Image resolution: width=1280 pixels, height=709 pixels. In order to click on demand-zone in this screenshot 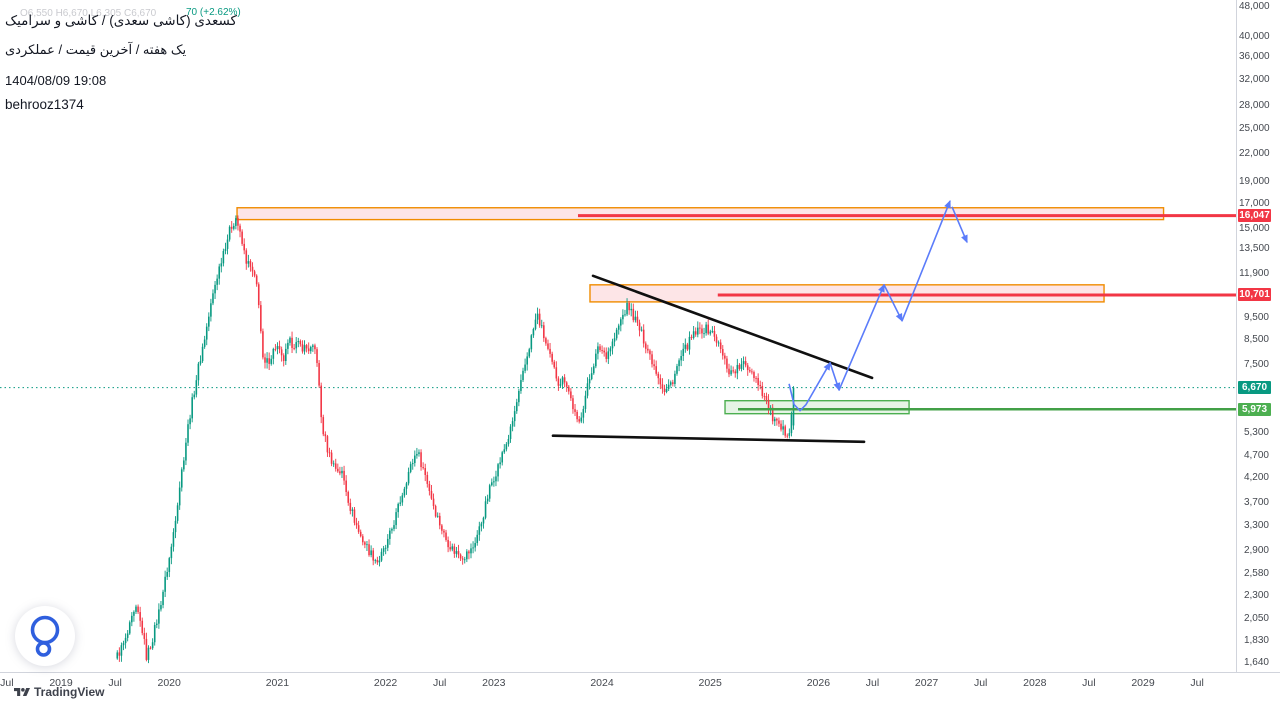, I will do `click(817, 407)`.